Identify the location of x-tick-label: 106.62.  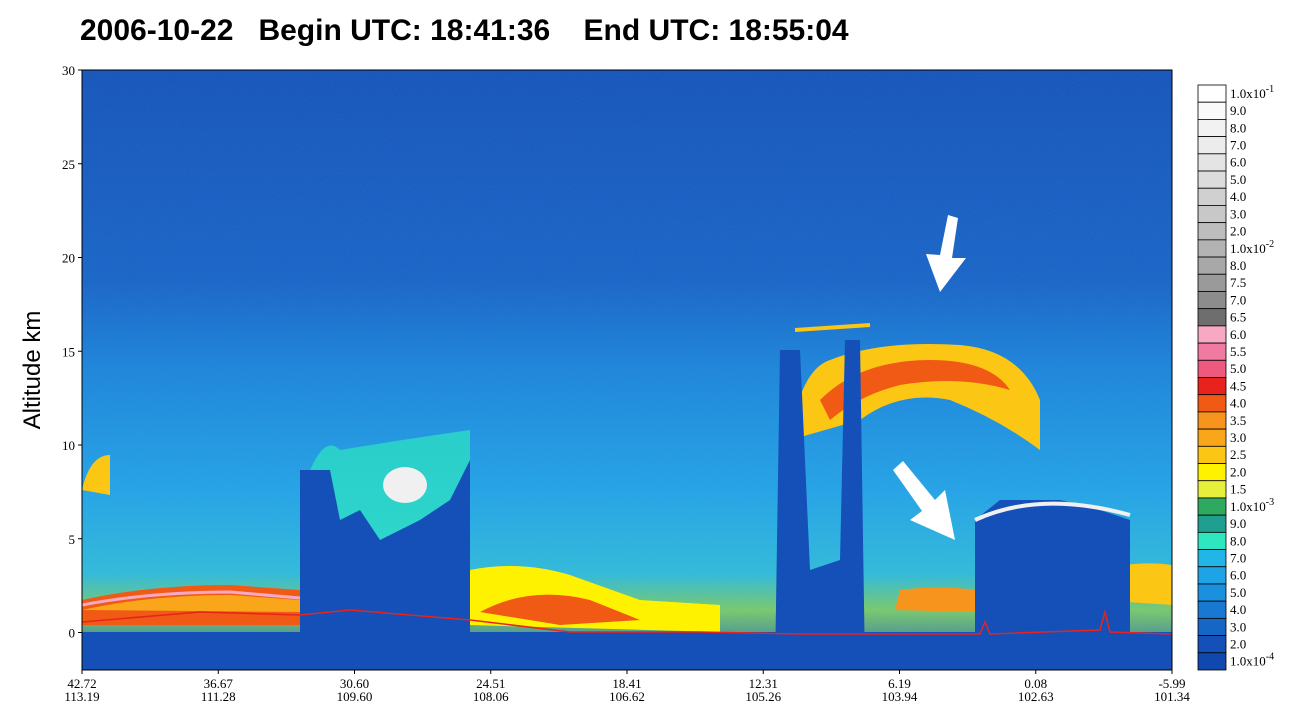
(627, 696).